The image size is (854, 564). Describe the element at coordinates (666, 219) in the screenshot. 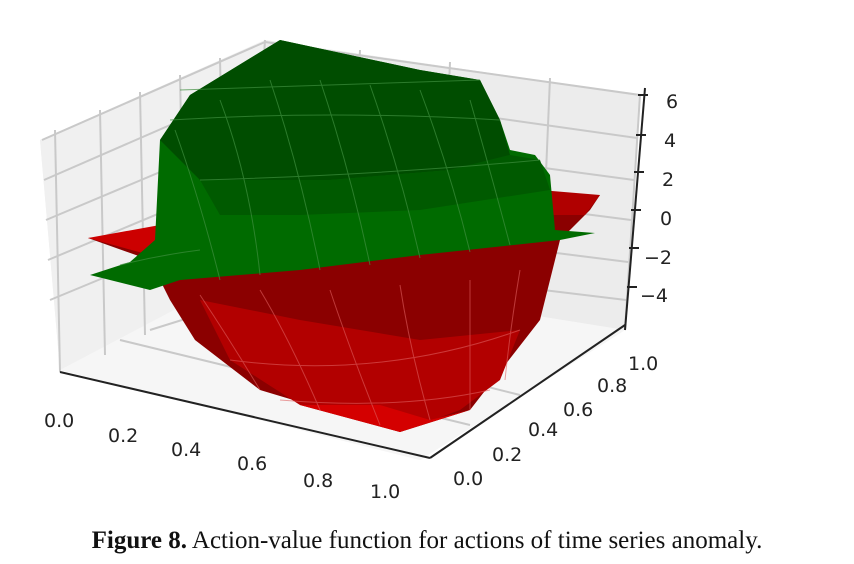

I see `svg-text: 0` at that location.